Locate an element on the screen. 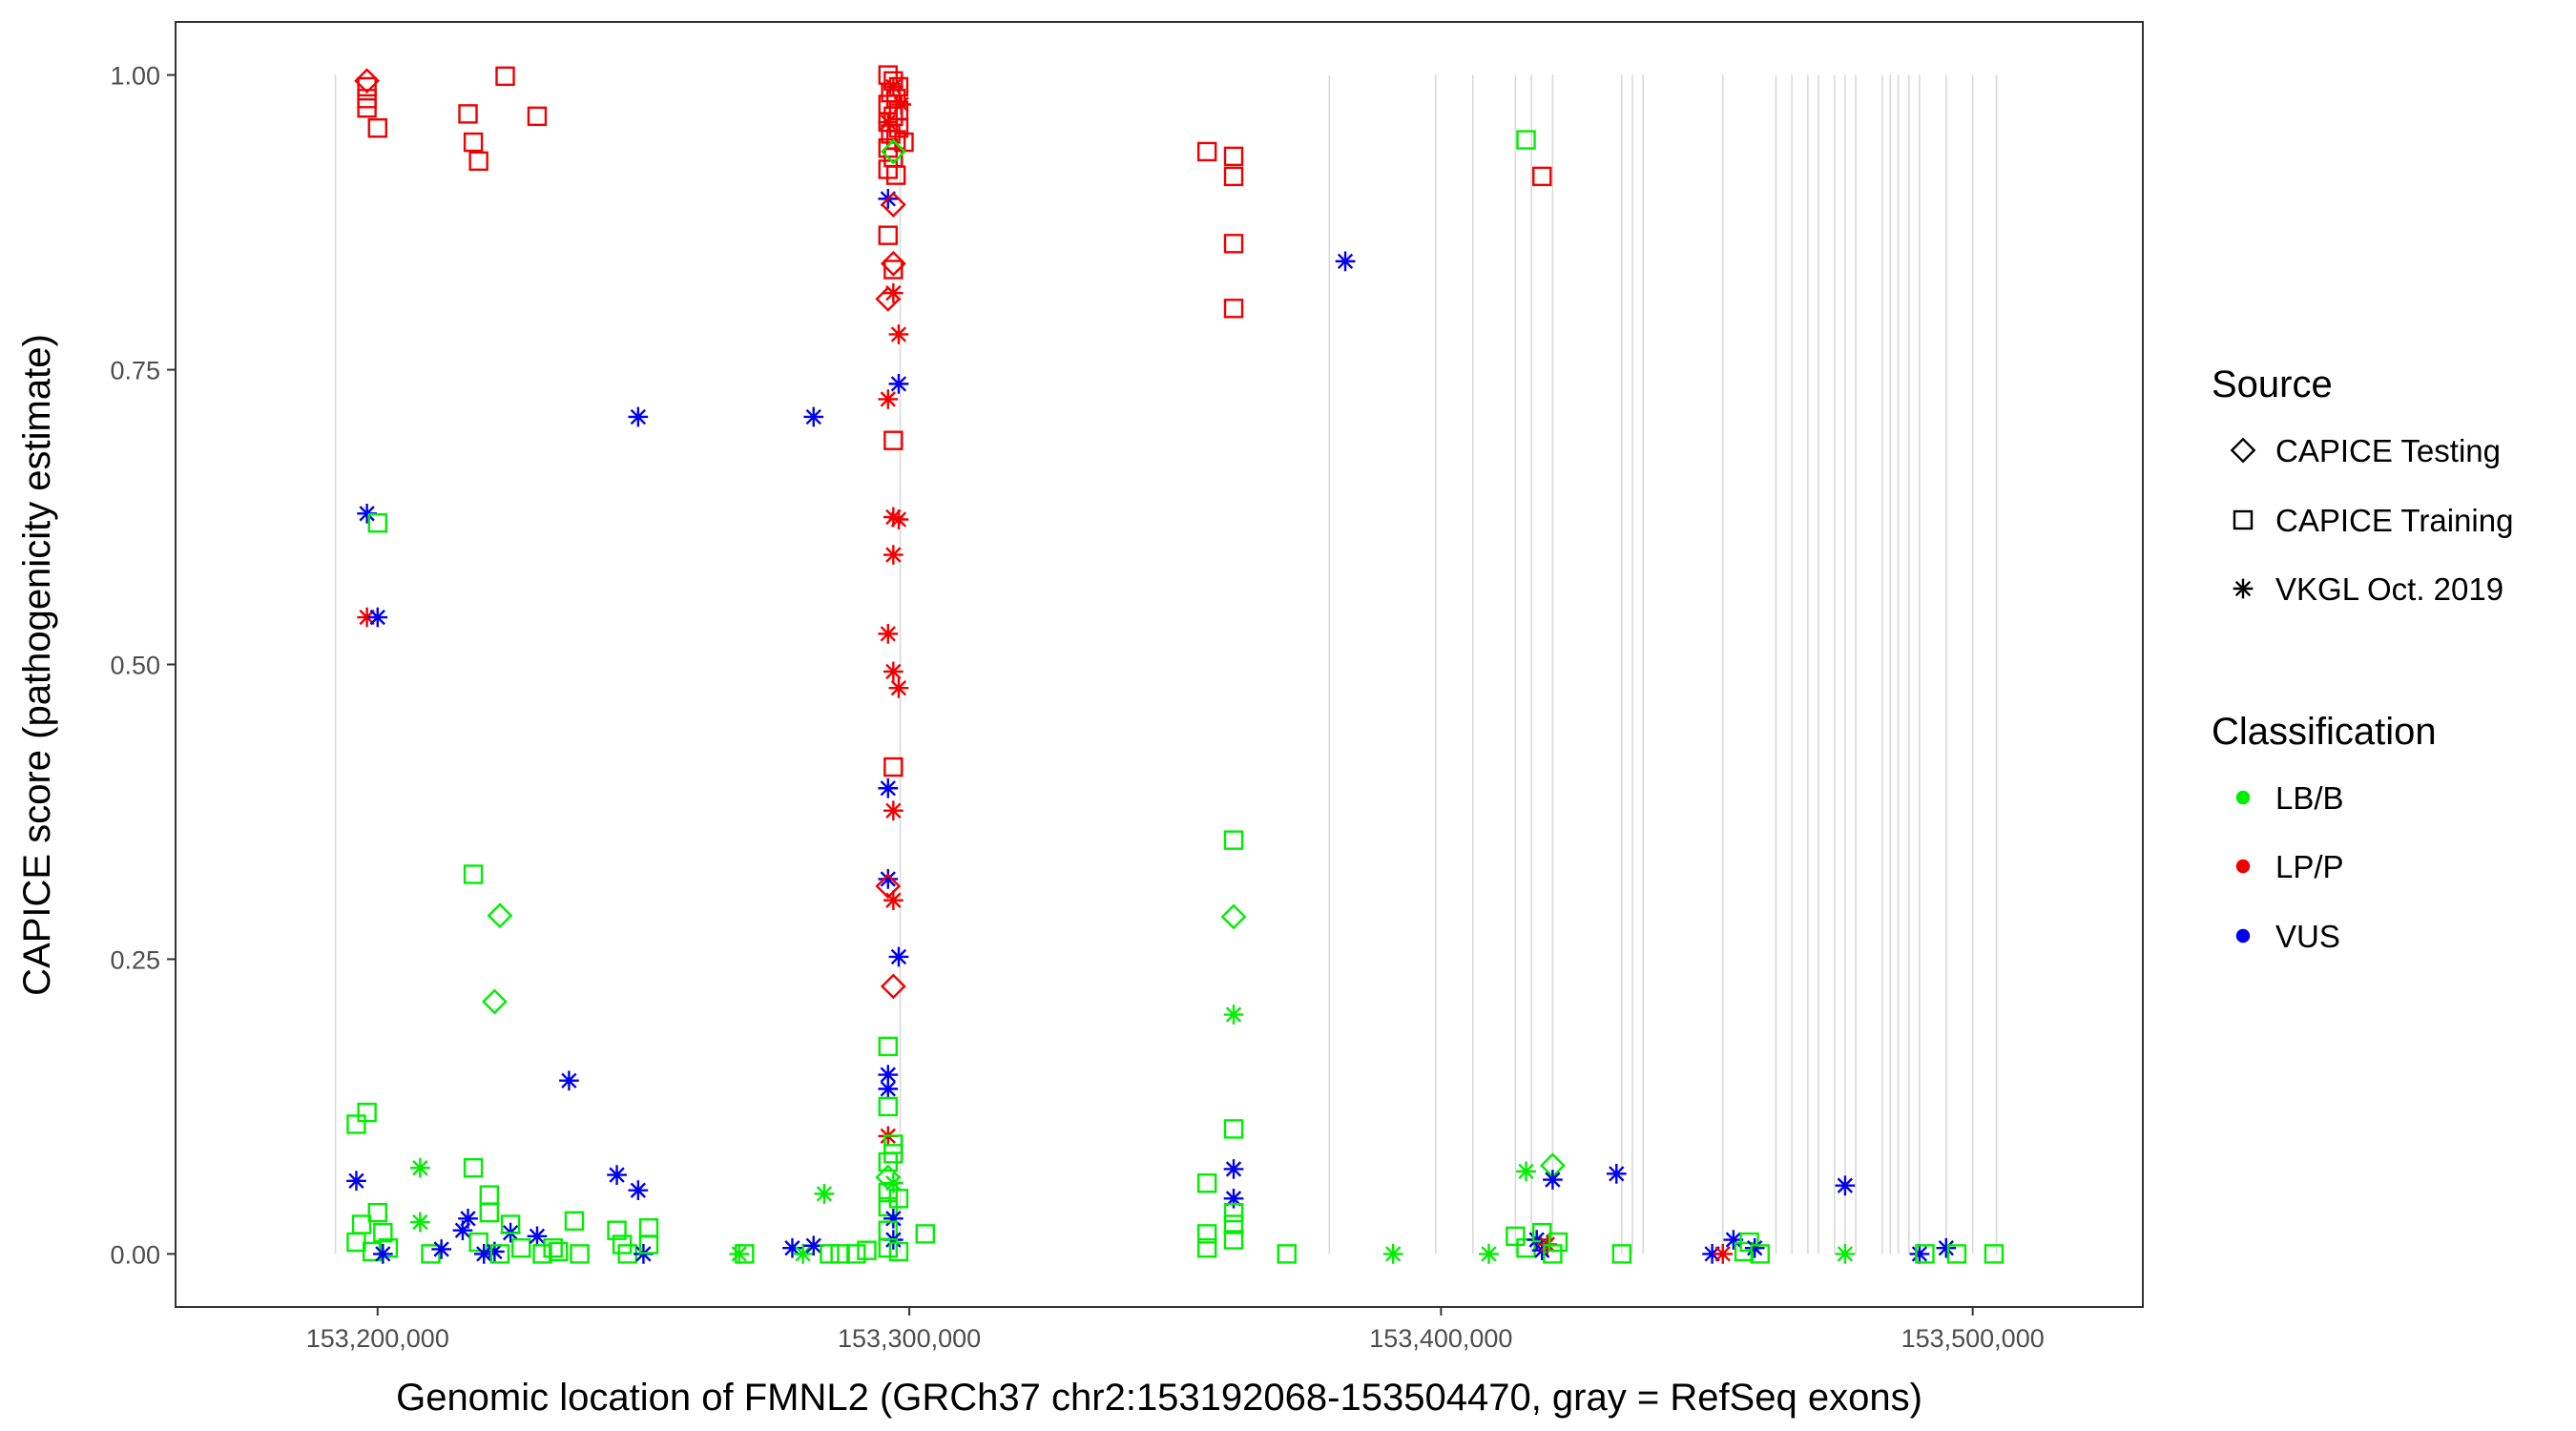  y-axis-title: CAPICE score (pathogenicity estimate) is located at coordinates (37, 665).